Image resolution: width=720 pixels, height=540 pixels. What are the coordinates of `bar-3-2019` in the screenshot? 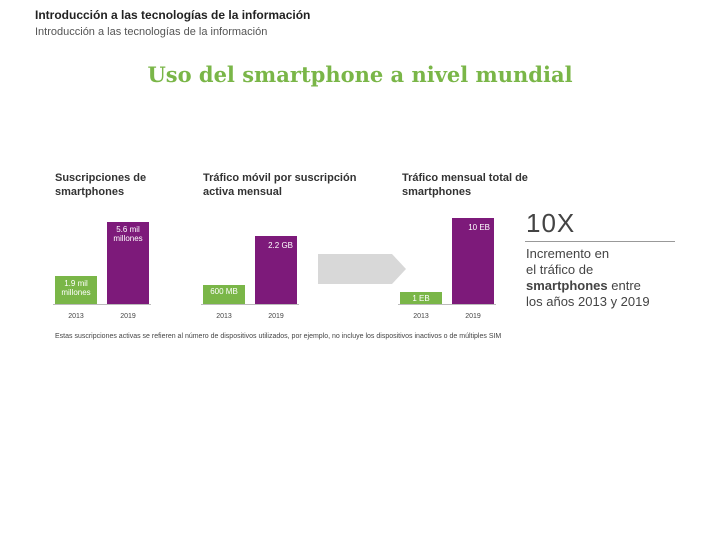 It's located at (473, 261).